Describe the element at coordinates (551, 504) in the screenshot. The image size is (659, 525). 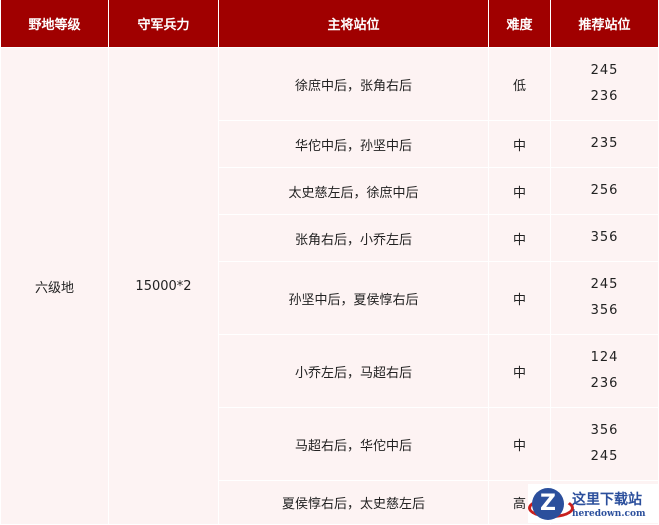
I see `heredown-logo-icon: Z` at that location.